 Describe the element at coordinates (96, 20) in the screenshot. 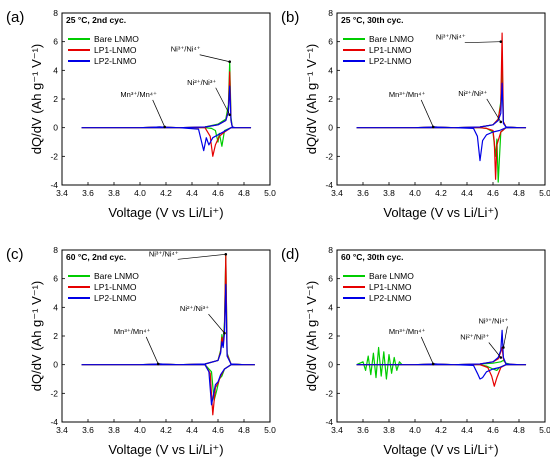

I see `condition-label: 25 °C, 2nd cyc.` at that location.